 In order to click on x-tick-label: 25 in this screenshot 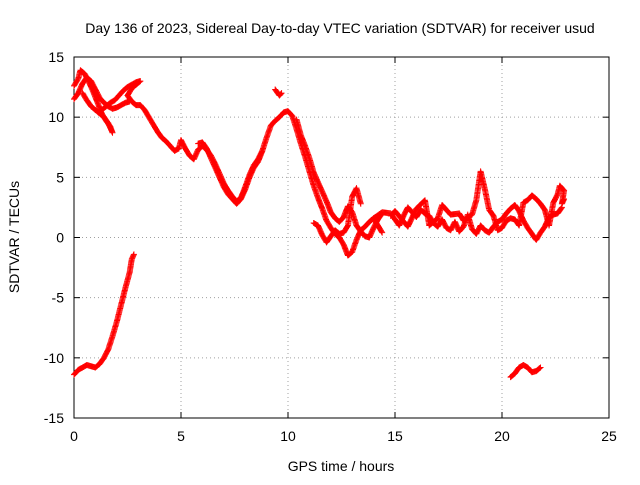, I will do `click(609, 436)`.